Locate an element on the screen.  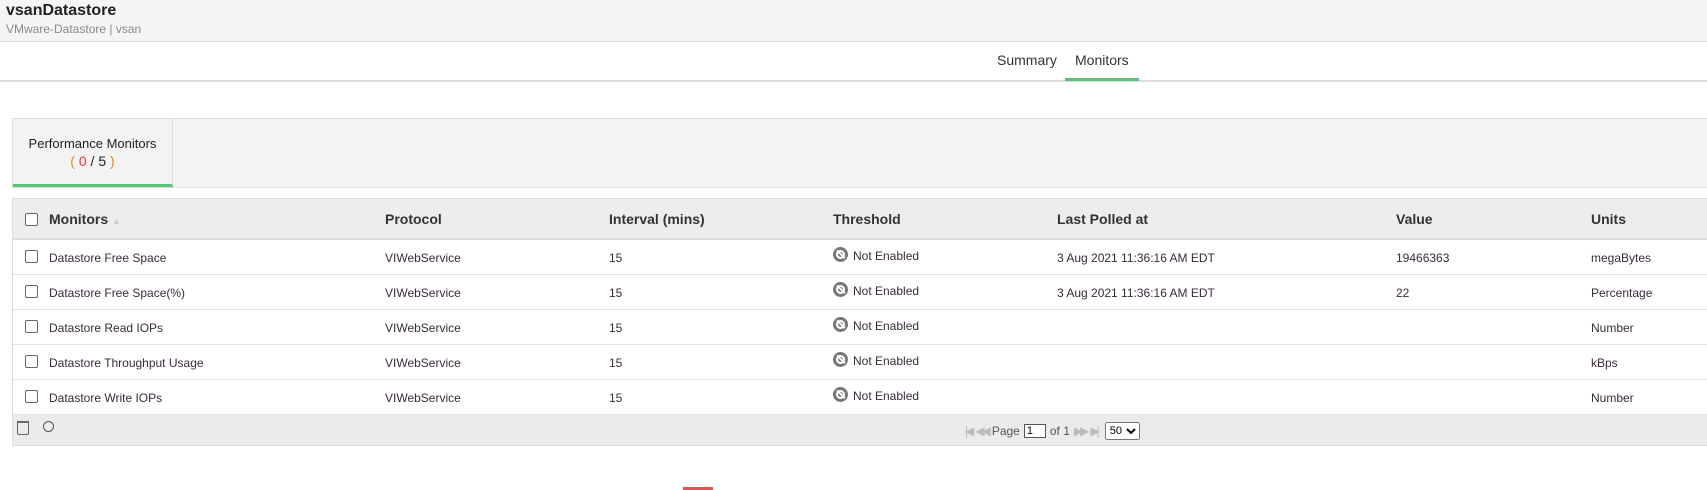
next-page-icon: ▶▶ is located at coordinates (1081, 431).